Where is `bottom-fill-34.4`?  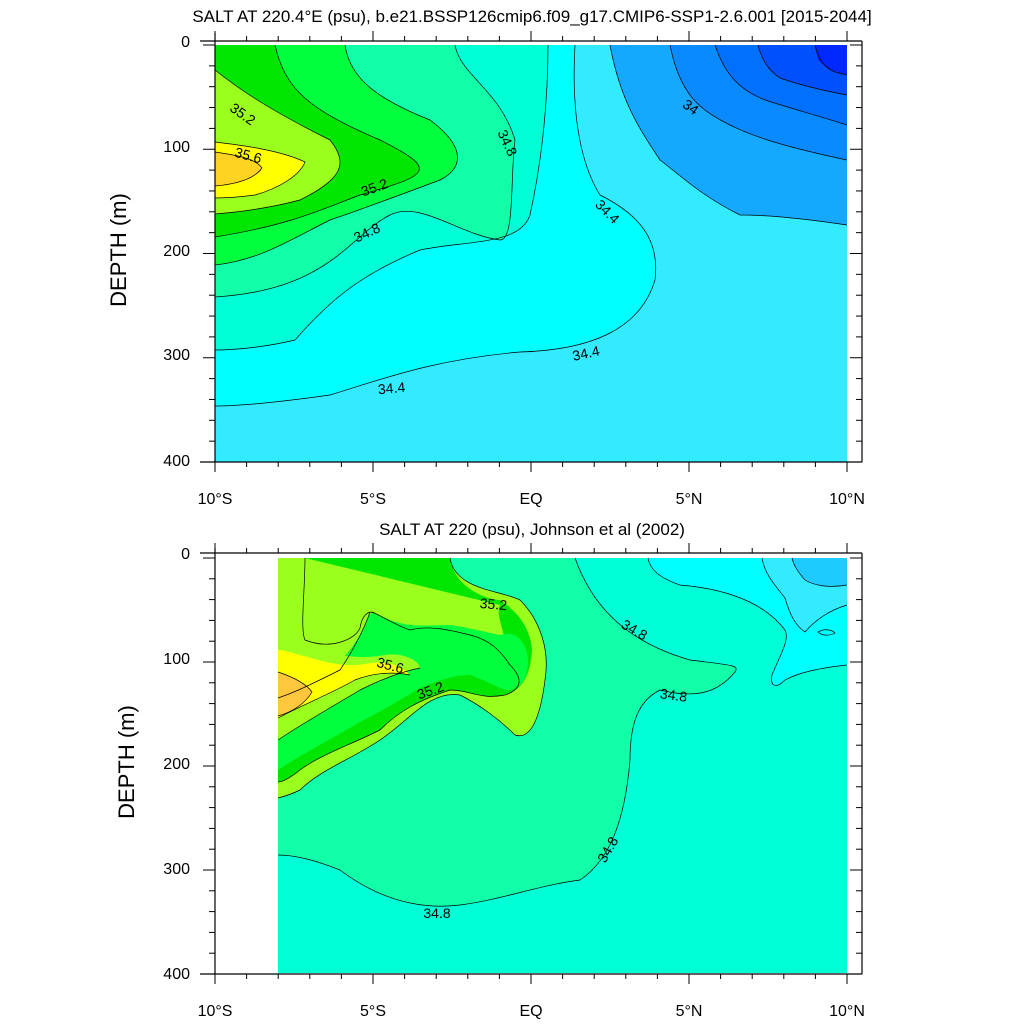
bottom-fill-34.4 is located at coordinates (819, 572).